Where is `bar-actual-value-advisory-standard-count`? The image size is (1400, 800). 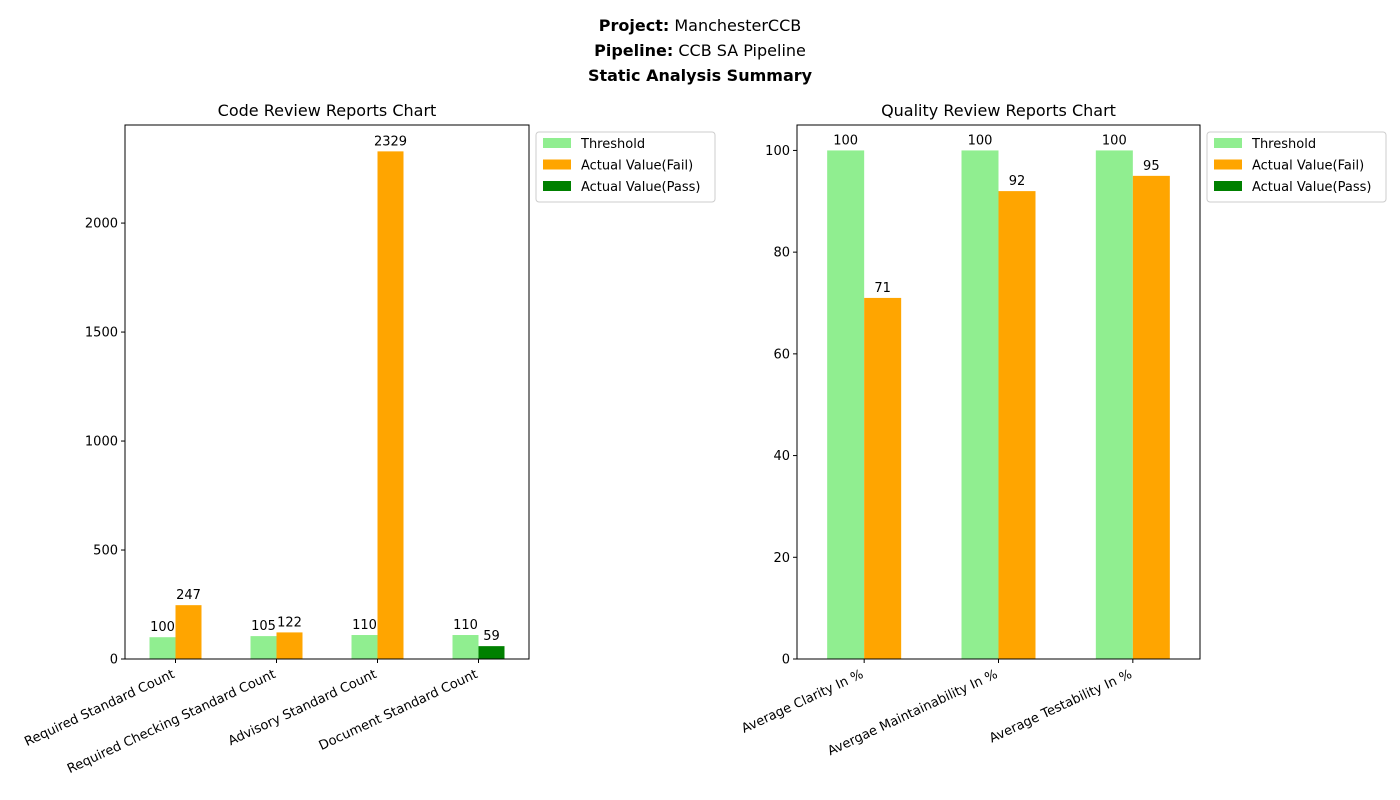
bar-actual-value-advisory-standard-count is located at coordinates (390, 405).